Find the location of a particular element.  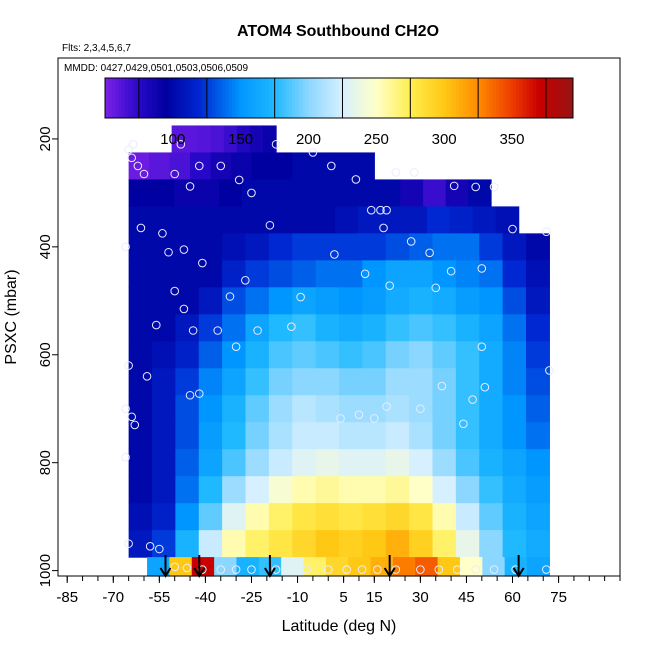

x-tick-label: 75 is located at coordinates (558, 597).